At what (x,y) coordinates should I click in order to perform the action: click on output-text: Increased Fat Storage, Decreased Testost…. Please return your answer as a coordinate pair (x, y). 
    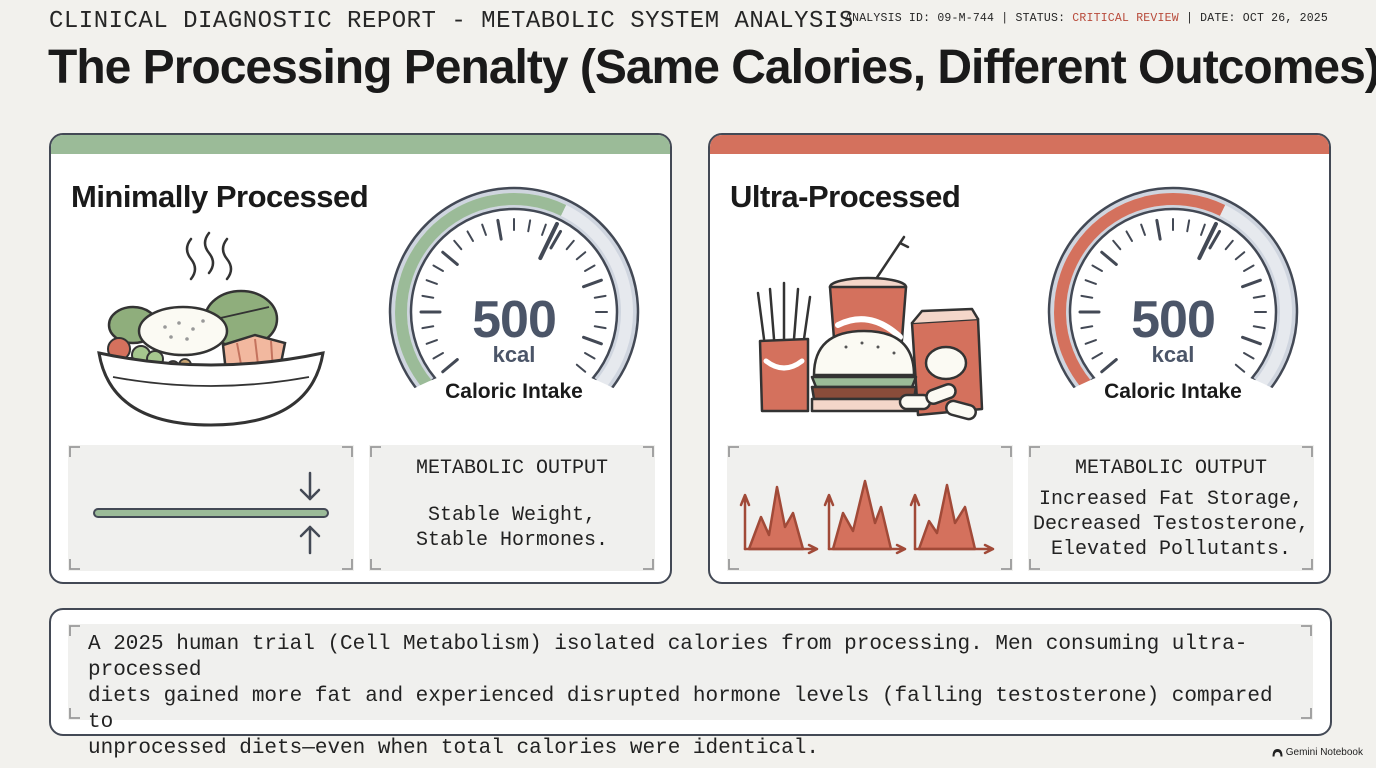
    Looking at the image, I should click on (1171, 524).